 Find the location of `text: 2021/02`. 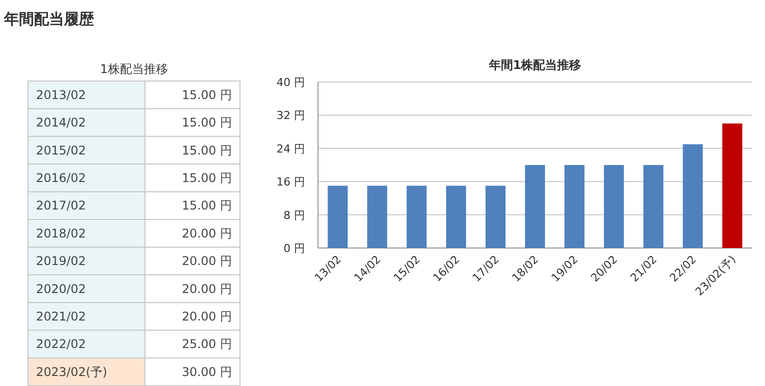

text: 2021/02 is located at coordinates (61, 316).